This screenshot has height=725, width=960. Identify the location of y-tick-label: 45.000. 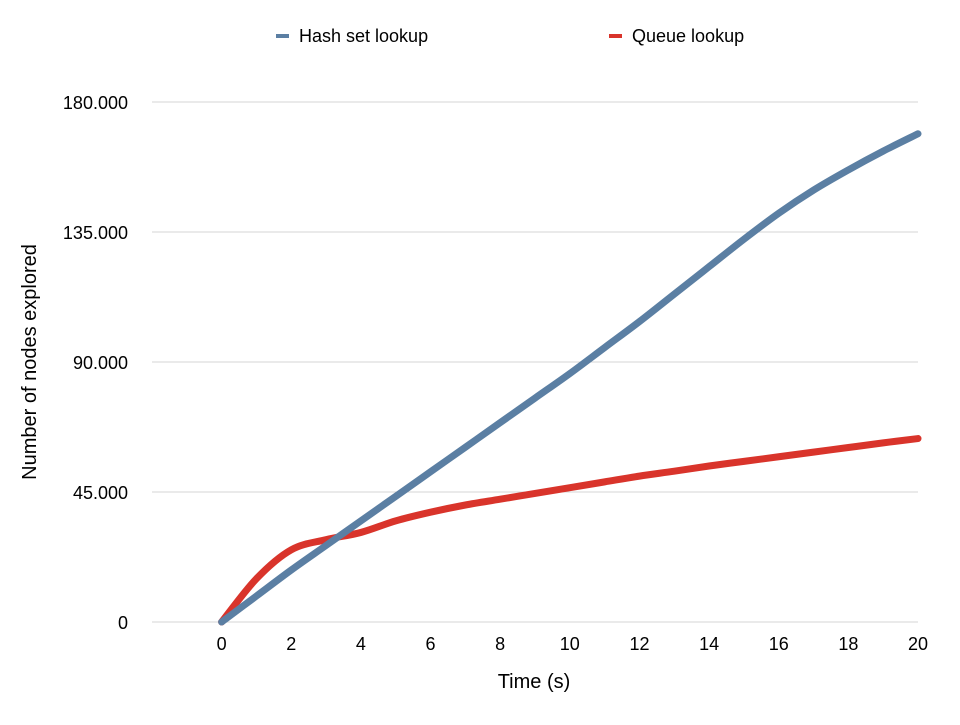
(100, 493).